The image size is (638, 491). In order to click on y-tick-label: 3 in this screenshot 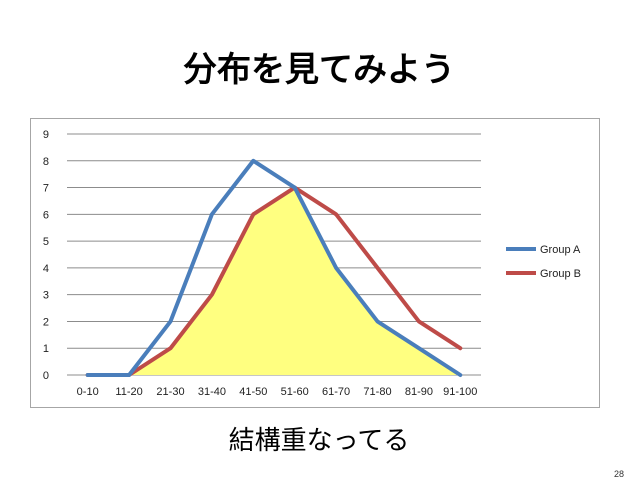, I will do `click(46, 296)`.